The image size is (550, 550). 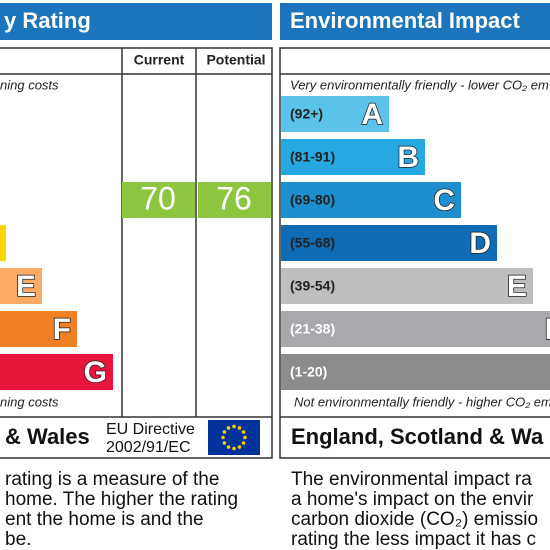 What do you see at coordinates (306, 114) in the screenshot?
I see `band-range: (92+)` at bounding box center [306, 114].